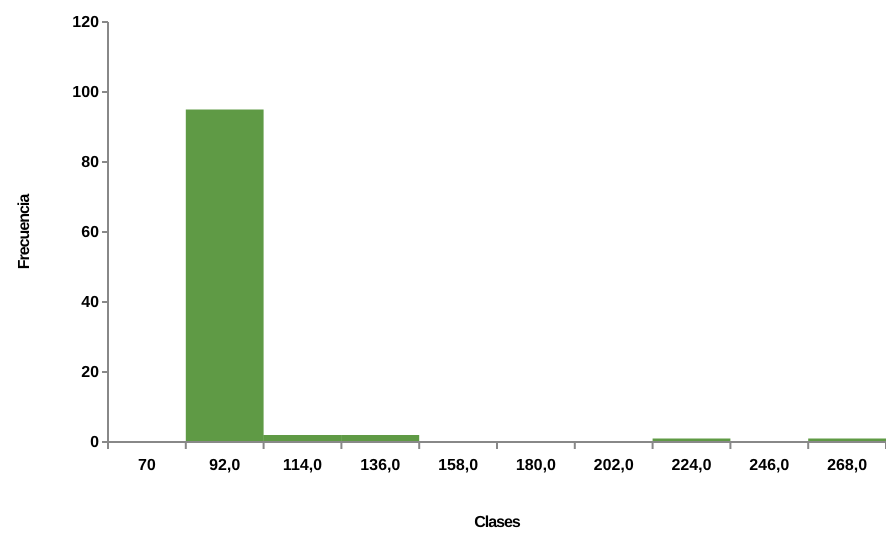 This screenshot has height=534, width=886. Describe the element at coordinates (691, 465) in the screenshot. I see `x-tick-label: 224,0` at that location.